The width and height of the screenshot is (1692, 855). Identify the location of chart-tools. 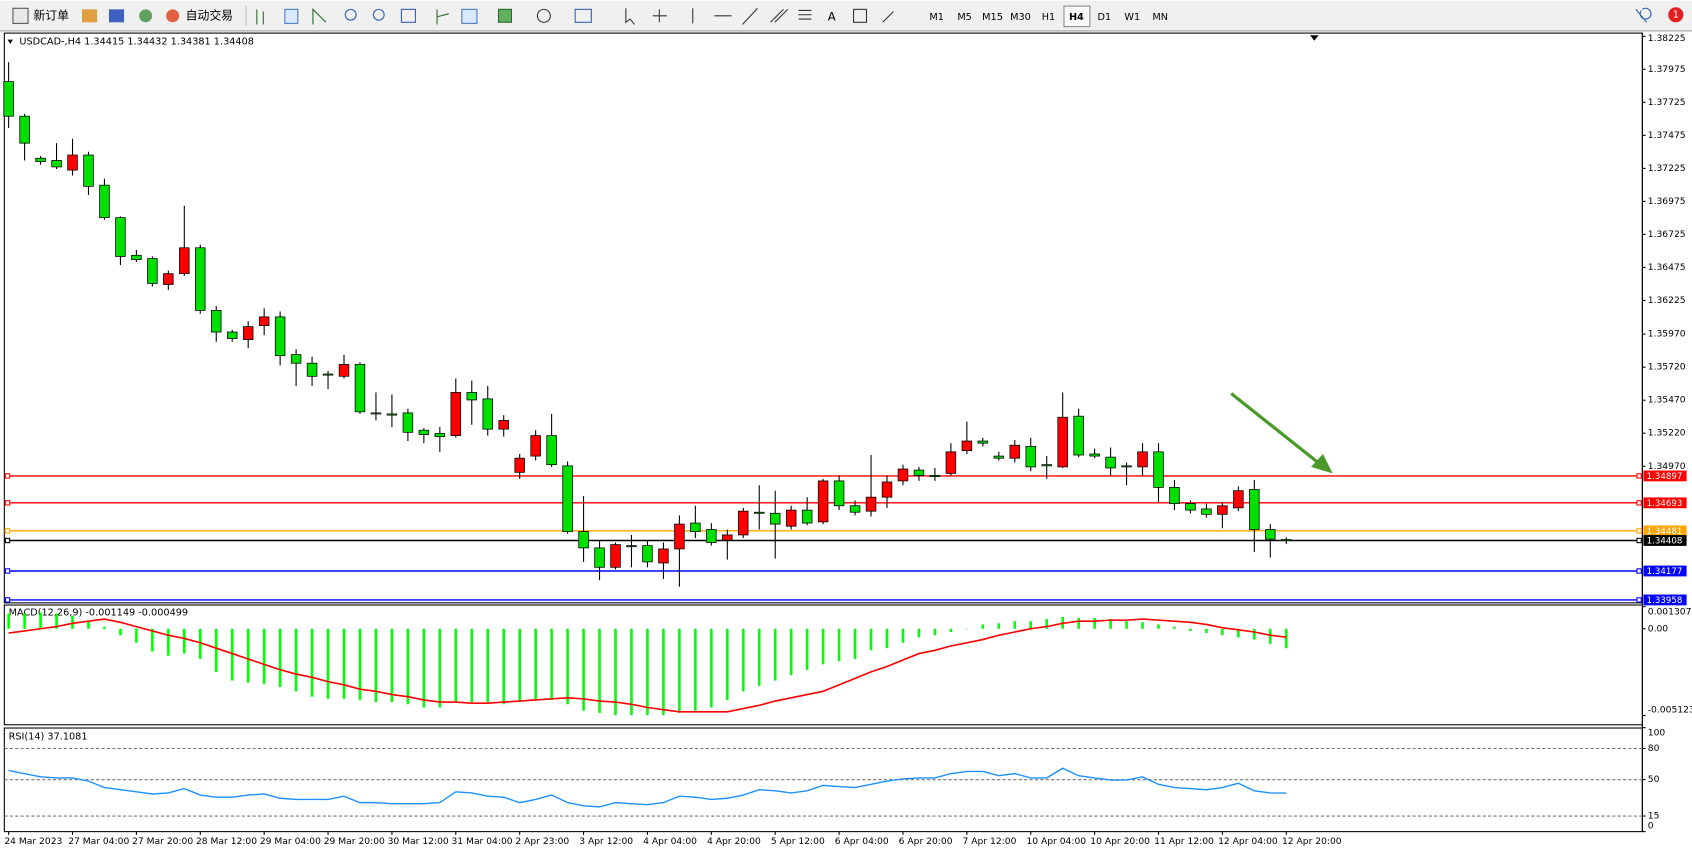
(424, 16).